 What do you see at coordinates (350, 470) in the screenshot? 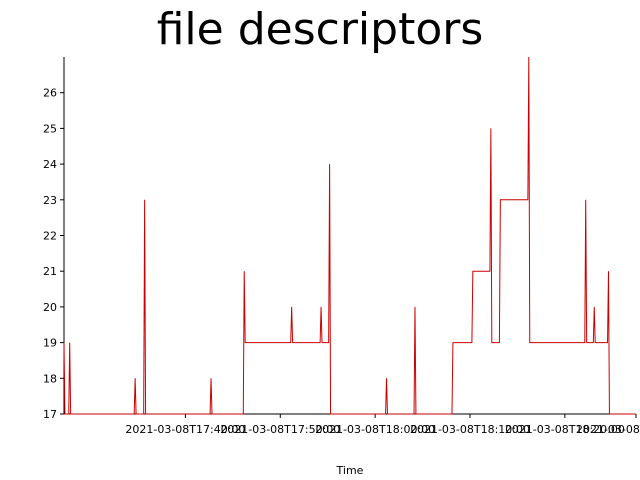
I see `x-axis-label: Time` at bounding box center [350, 470].